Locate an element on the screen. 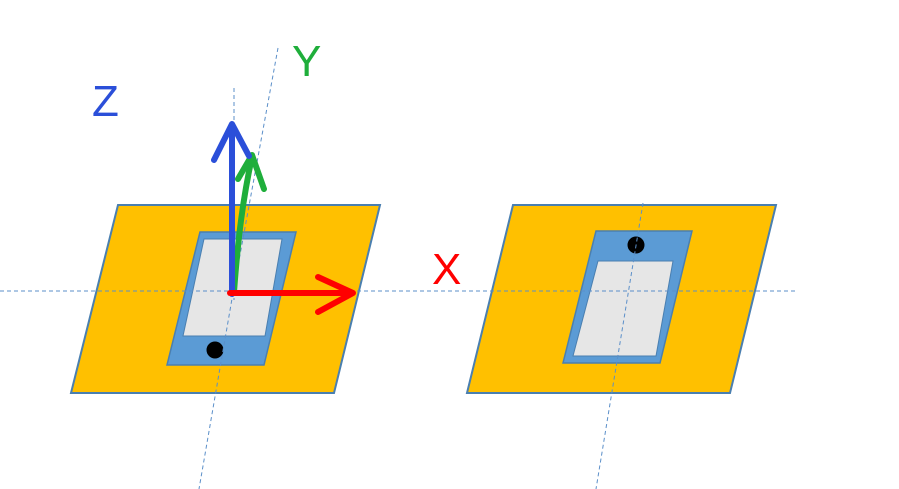 Image resolution: width=899 pixels, height=489 pixels. y-axis-arrow is located at coordinates (243, 224).